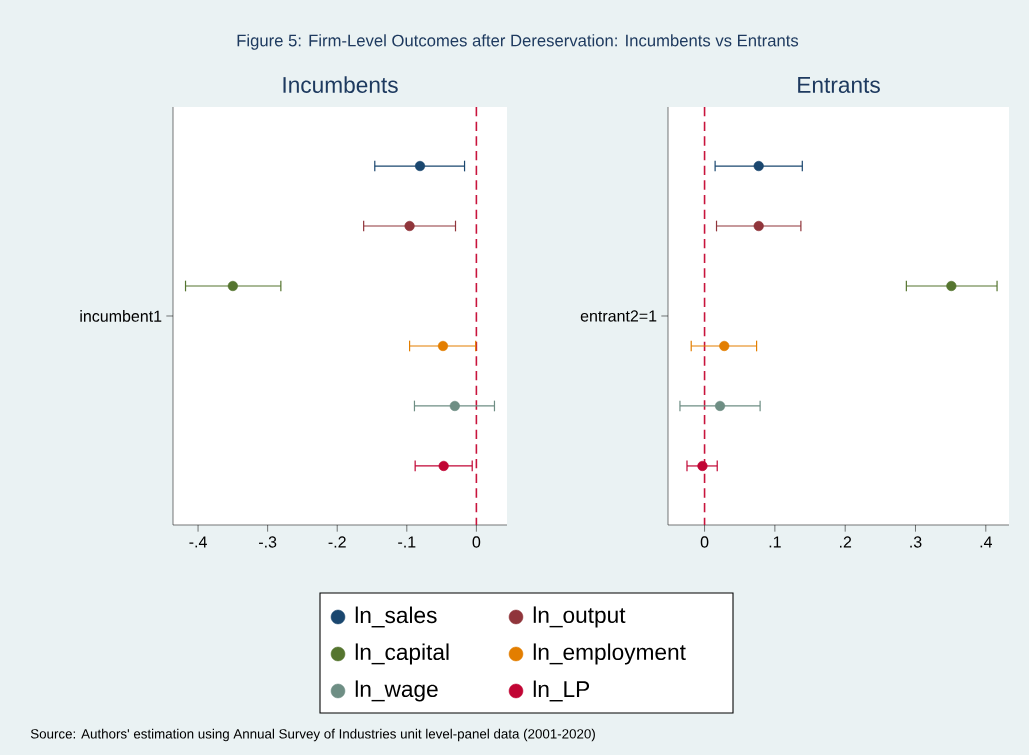  I want to click on legend-label: ln_LP, so click(561, 691).